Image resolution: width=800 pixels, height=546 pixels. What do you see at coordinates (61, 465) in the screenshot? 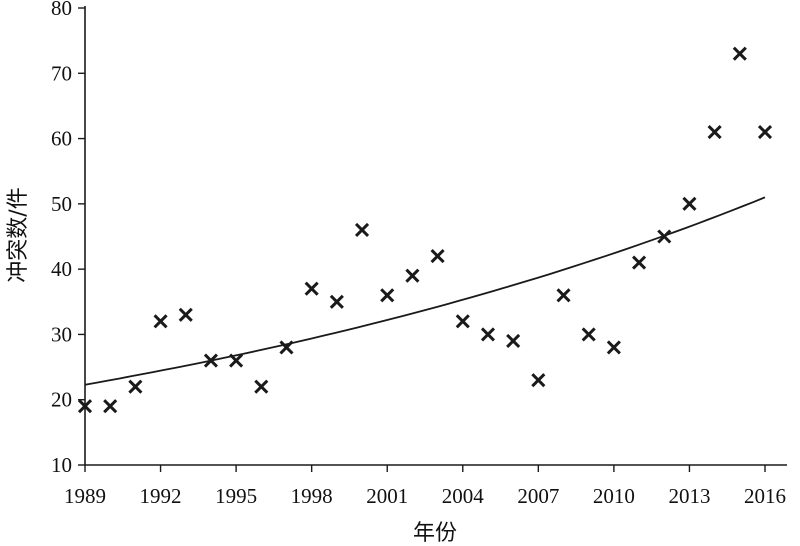
I see `y-tick-label: 10` at bounding box center [61, 465].